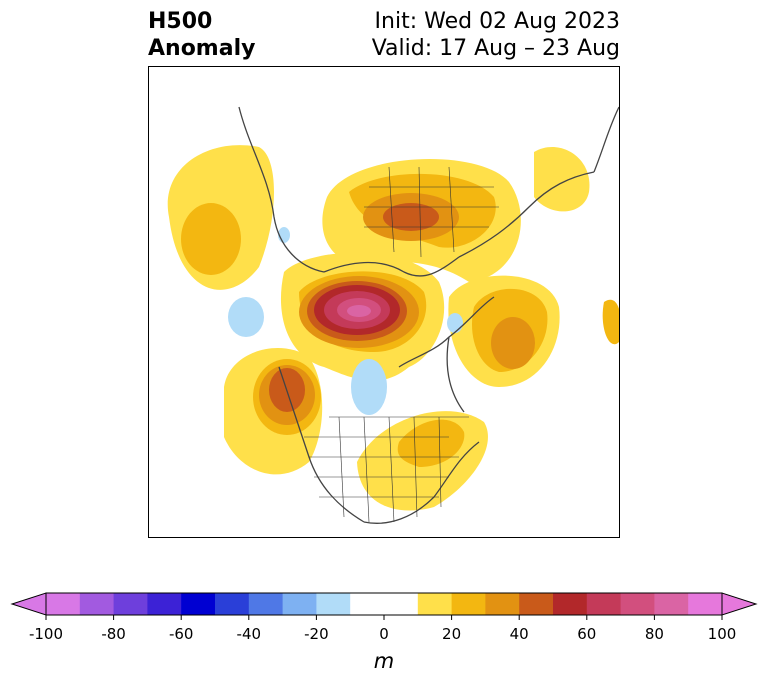 The height and width of the screenshot is (684, 768). What do you see at coordinates (421, 220) in the screenshot?
I see `anomaly-siberian-ridge` at bounding box center [421, 220].